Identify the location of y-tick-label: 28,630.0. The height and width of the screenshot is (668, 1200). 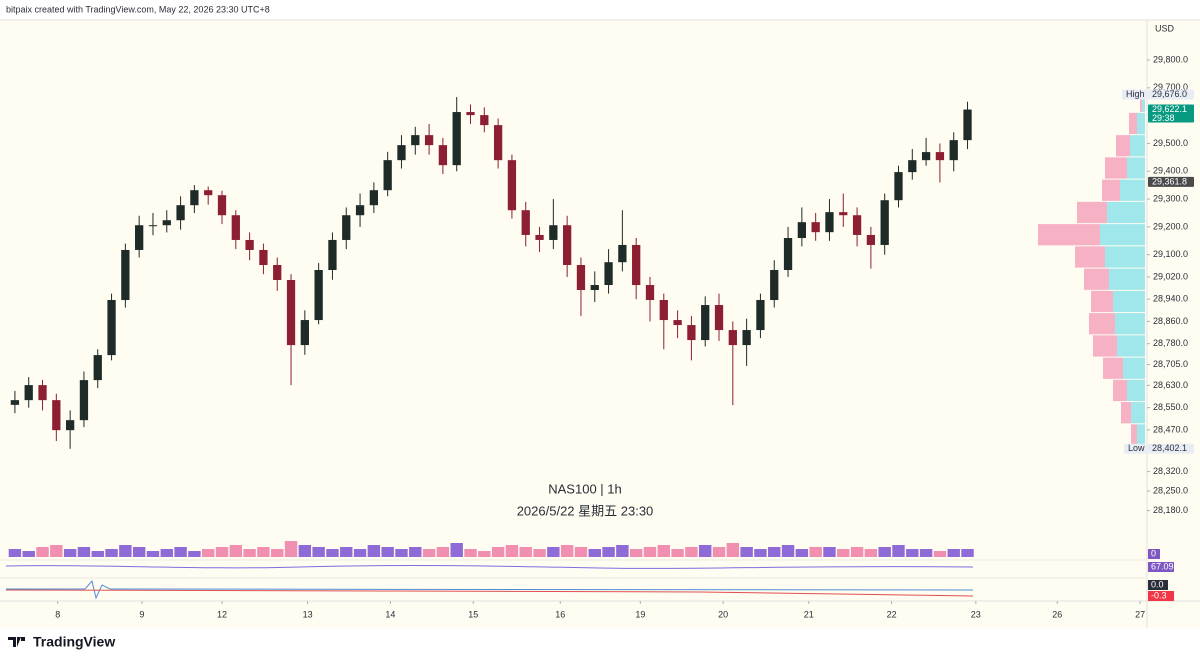
(1170, 385).